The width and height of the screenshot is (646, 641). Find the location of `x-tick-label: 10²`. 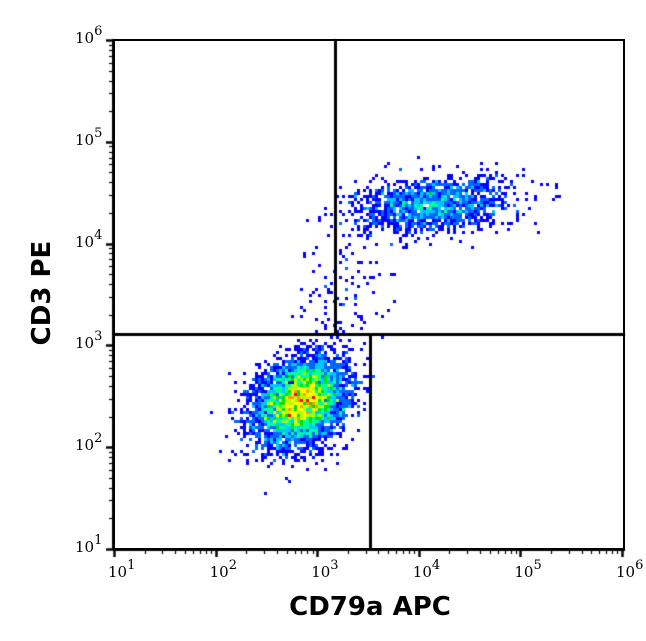

x-tick-label: 10² is located at coordinates (223, 569).